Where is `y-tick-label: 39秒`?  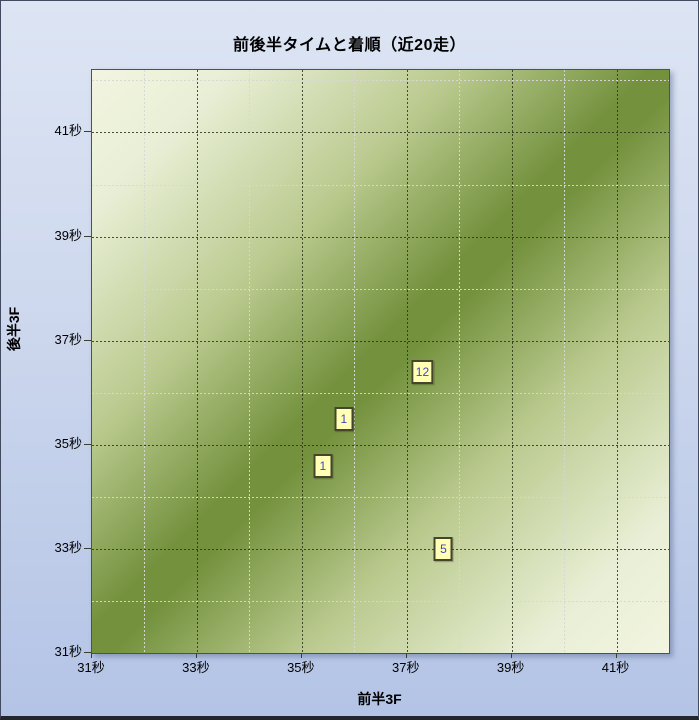 y-tick-label: 39秒 is located at coordinates (68, 235).